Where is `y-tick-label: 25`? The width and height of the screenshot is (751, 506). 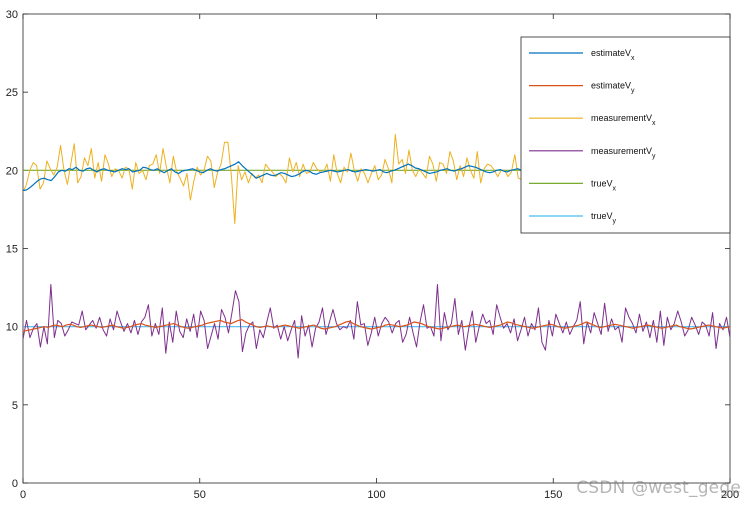
y-tick-label: 25 is located at coordinates (12, 93).